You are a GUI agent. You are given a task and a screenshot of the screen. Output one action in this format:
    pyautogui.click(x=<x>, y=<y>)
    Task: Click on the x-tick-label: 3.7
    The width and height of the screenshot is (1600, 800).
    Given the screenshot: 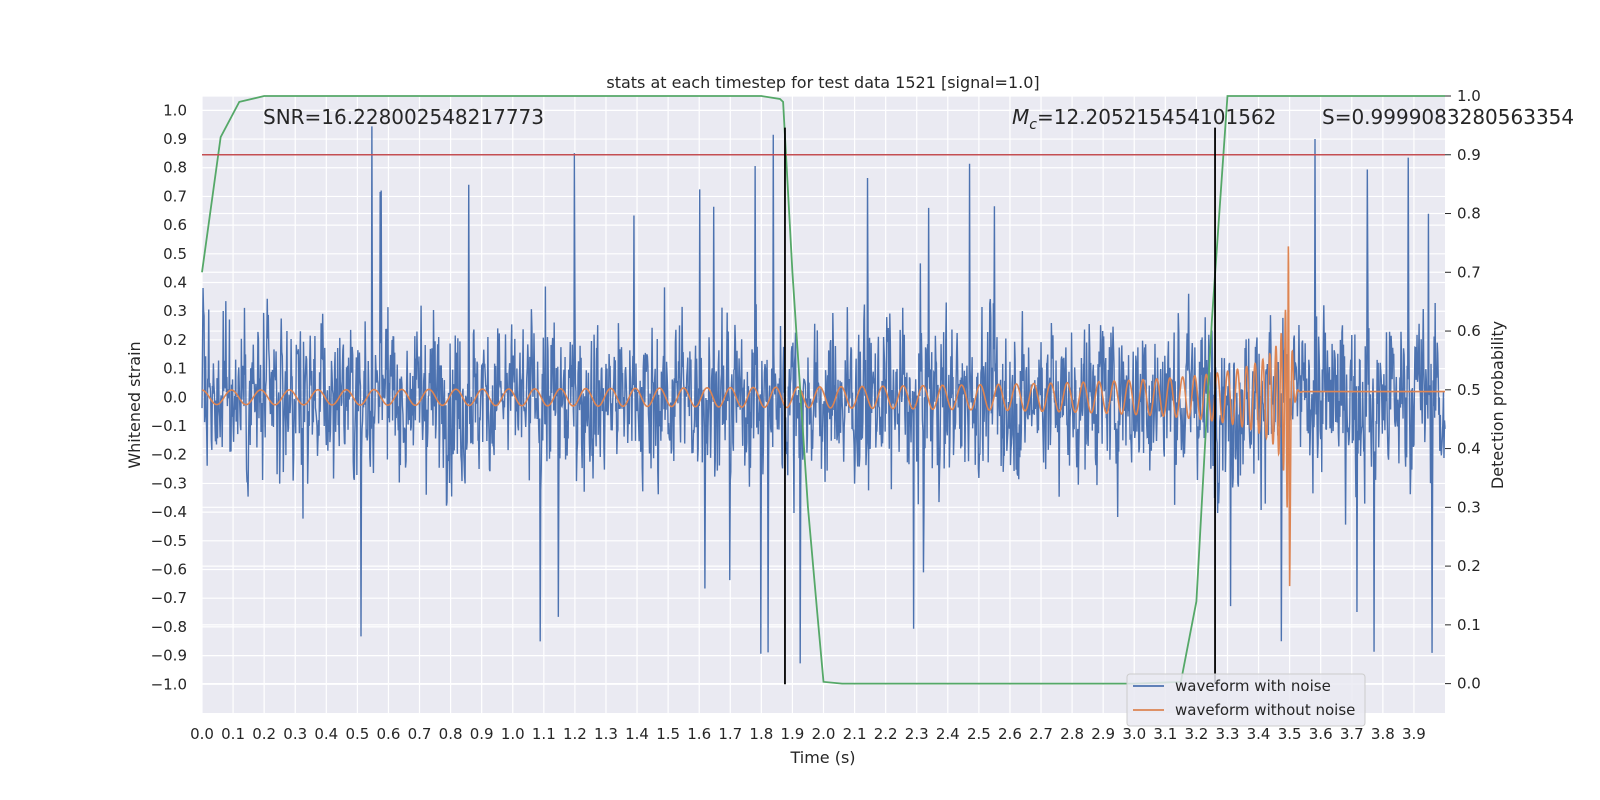 What is the action you would take?
    pyautogui.click(x=1352, y=734)
    